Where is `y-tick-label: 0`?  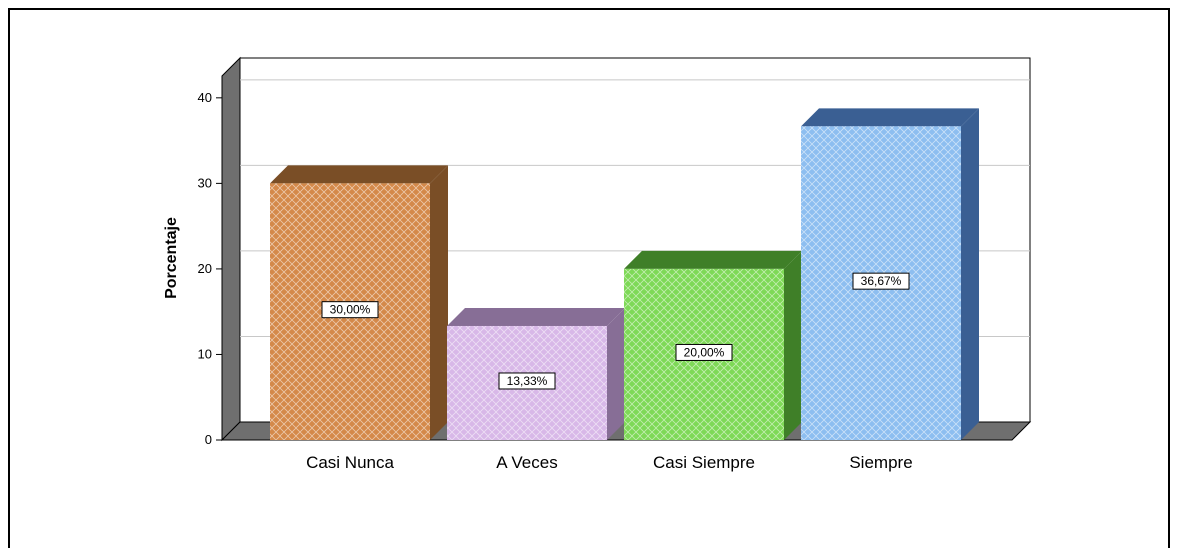 y-tick-label: 0 is located at coordinates (208, 439).